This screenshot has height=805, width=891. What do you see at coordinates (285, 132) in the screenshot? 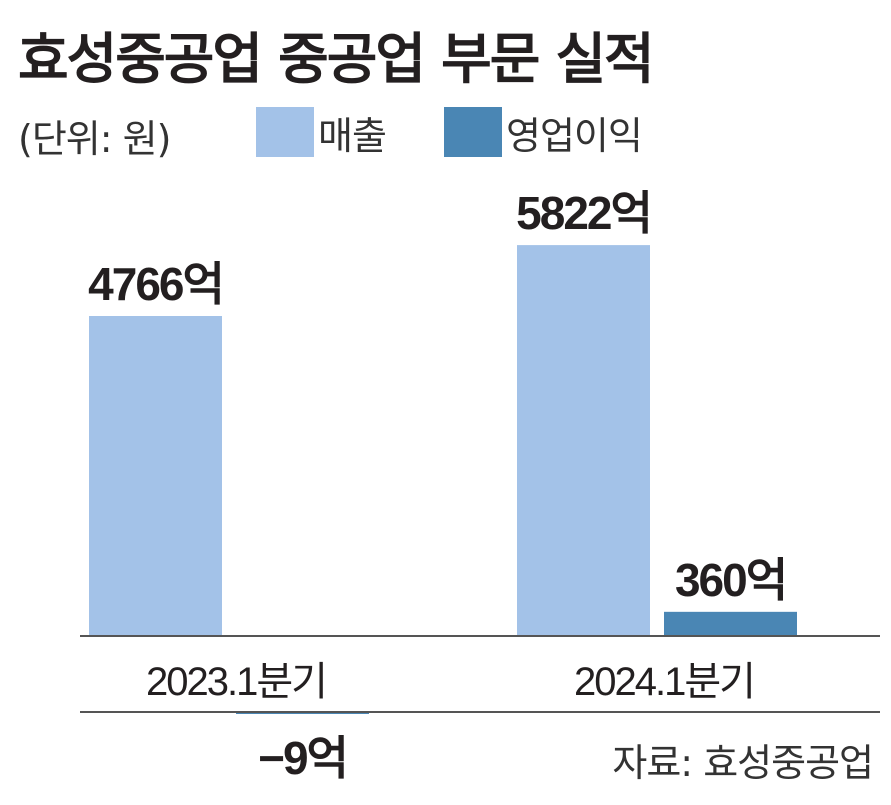
I see `legend-swatch-sales` at bounding box center [285, 132].